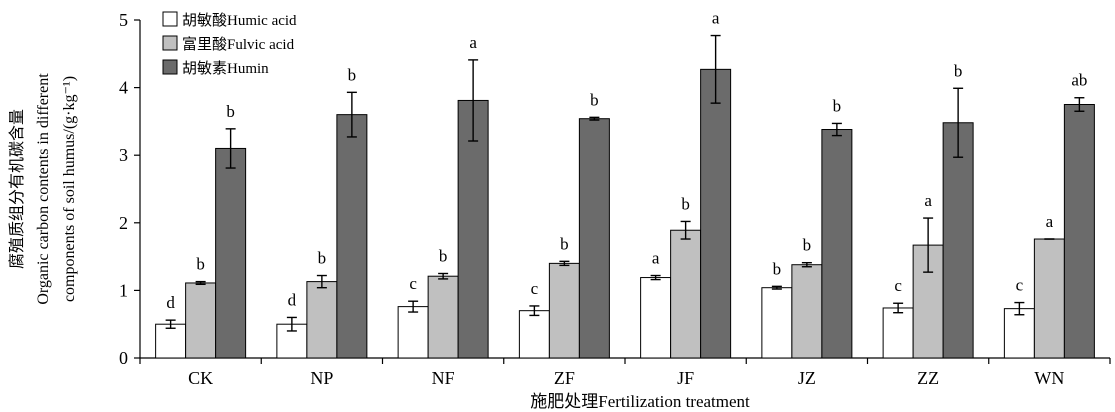 The image size is (1115, 412). Describe the element at coordinates (200, 378) in the screenshot. I see `x-tick-label: CK` at that location.